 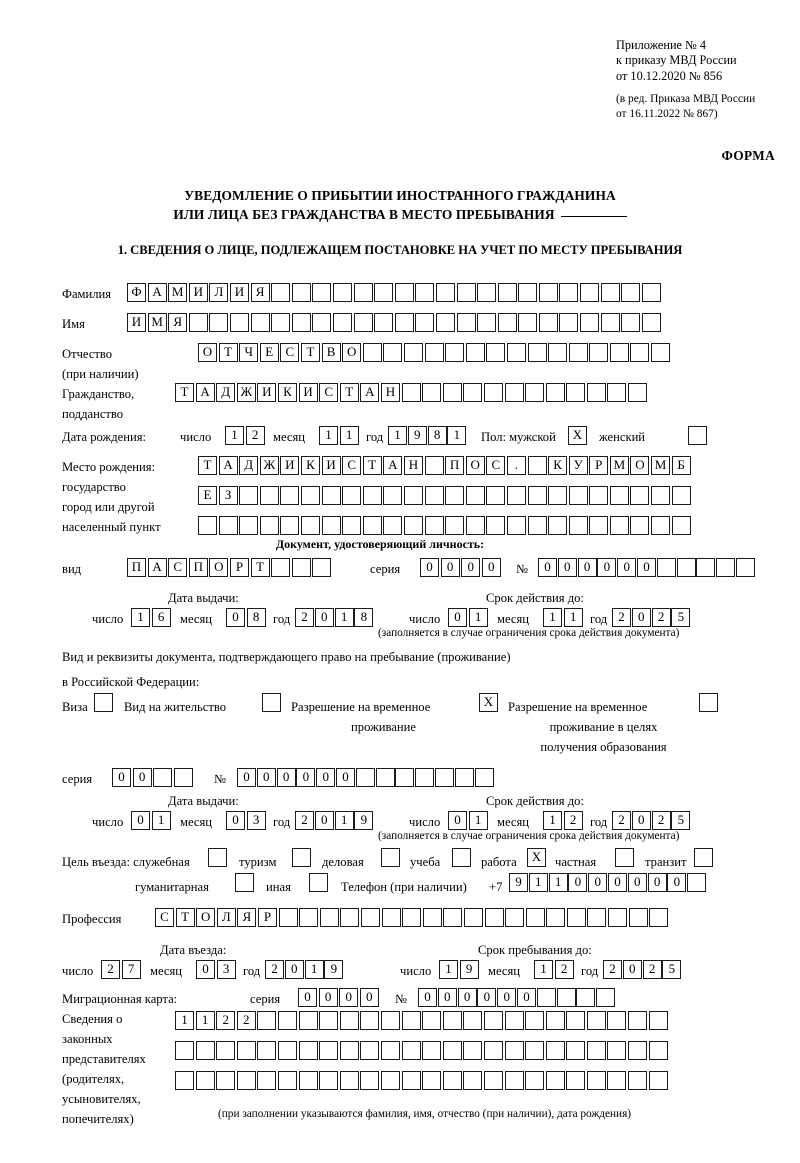 I want to click on cell: Р, so click(x=239, y=567).